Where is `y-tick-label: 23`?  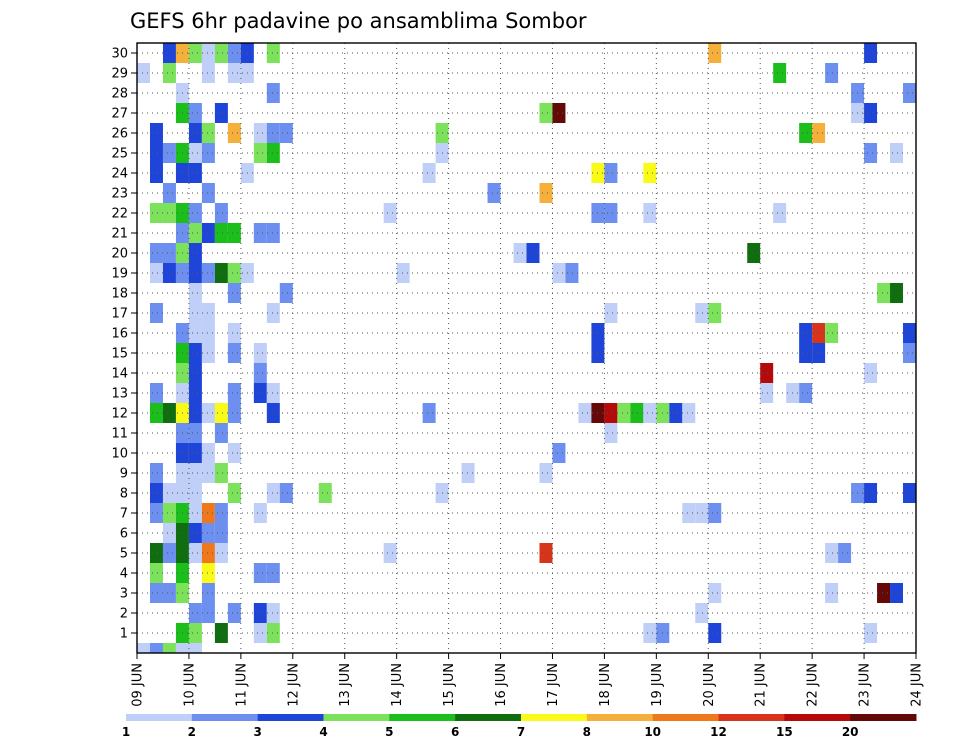 y-tick-label: 23 is located at coordinates (119, 194).